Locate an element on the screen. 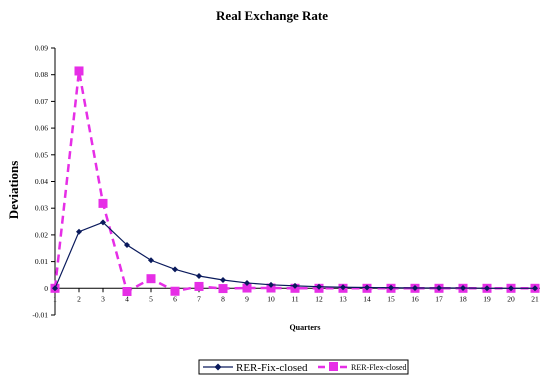 This screenshot has width=543, height=375. x-tick-label: 16 is located at coordinates (415, 298).